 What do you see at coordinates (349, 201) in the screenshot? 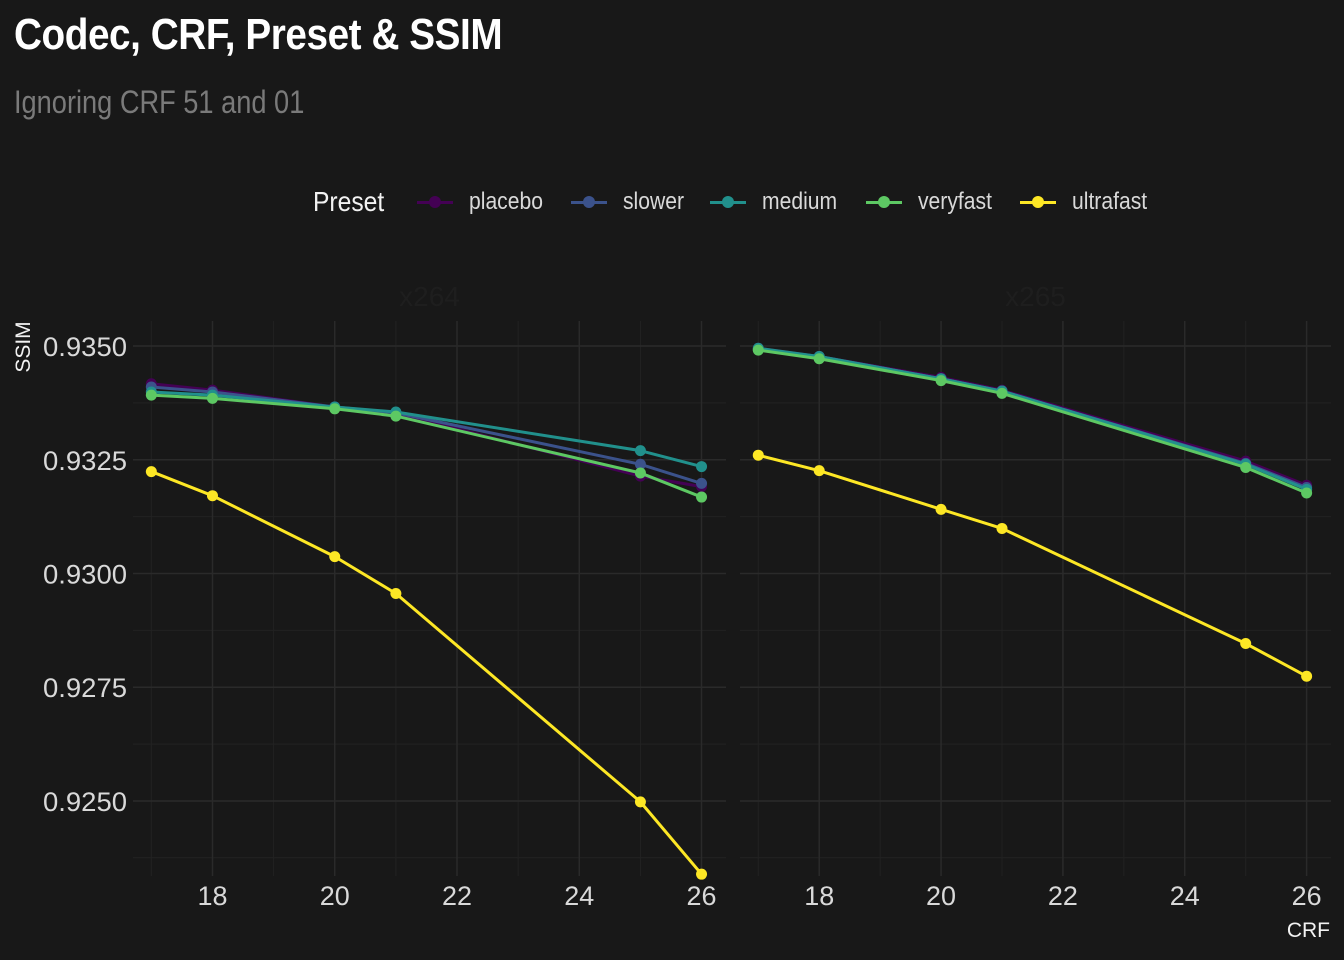
I see `legend-title: Preset` at bounding box center [349, 201].